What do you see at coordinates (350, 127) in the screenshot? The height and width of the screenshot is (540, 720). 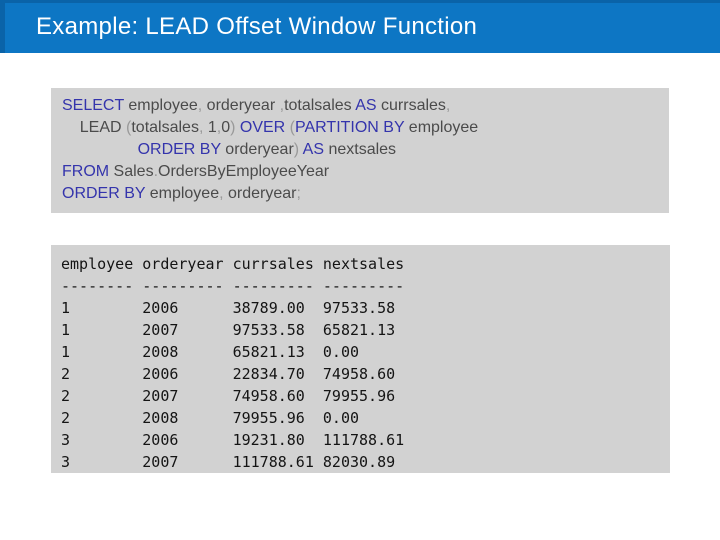 I see `sql-keyword: PARTITION BY` at bounding box center [350, 127].